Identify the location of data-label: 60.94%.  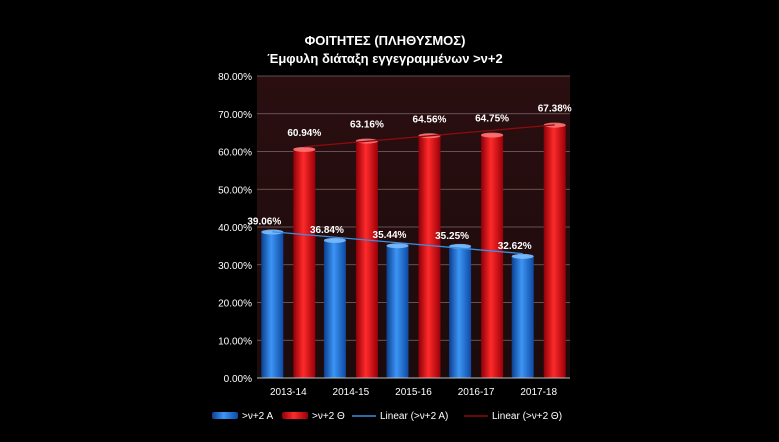
(304, 133).